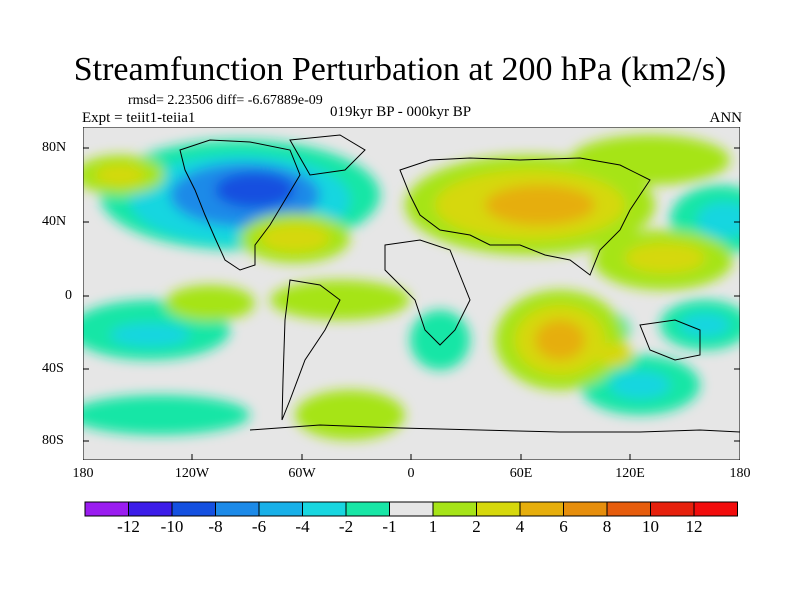  What do you see at coordinates (476, 526) in the screenshot?
I see `colorbar-label: 2` at bounding box center [476, 526].